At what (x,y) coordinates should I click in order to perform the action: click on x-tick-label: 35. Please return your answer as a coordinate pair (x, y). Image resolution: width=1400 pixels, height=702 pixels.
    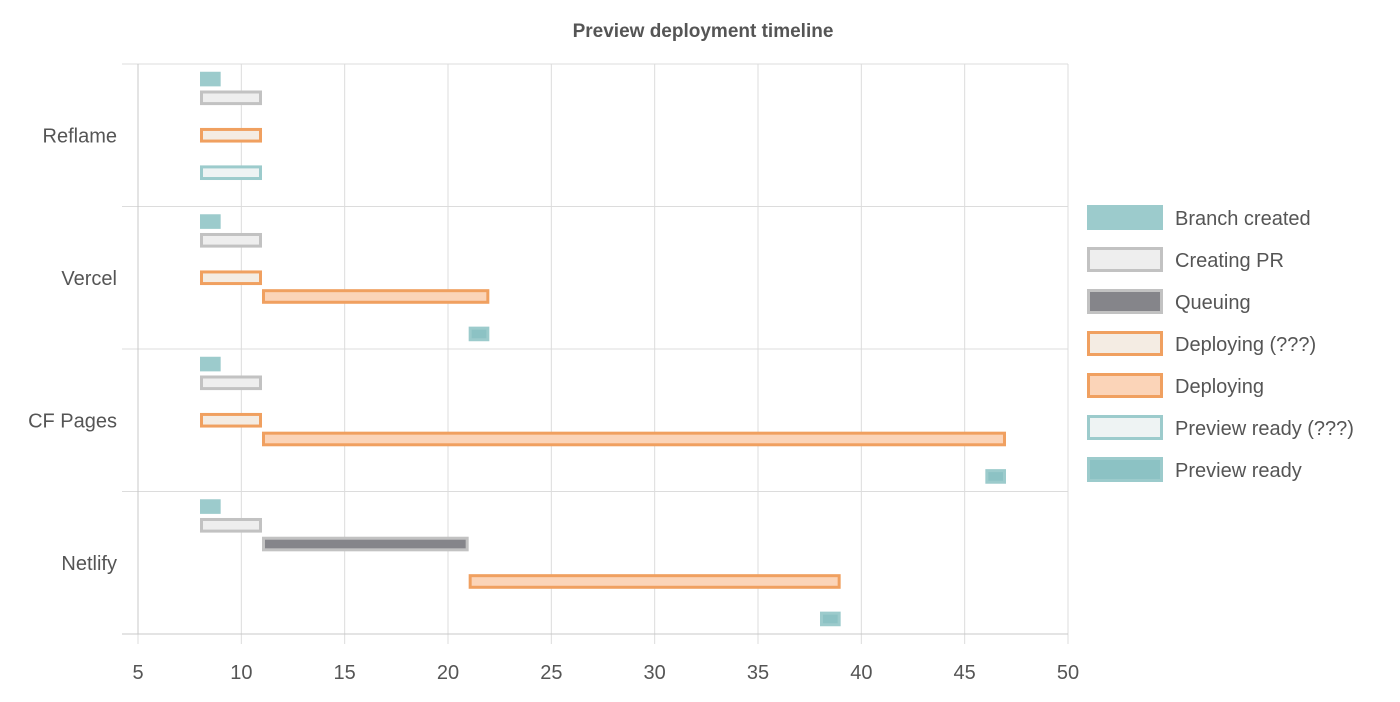
    Looking at the image, I should click on (758, 673).